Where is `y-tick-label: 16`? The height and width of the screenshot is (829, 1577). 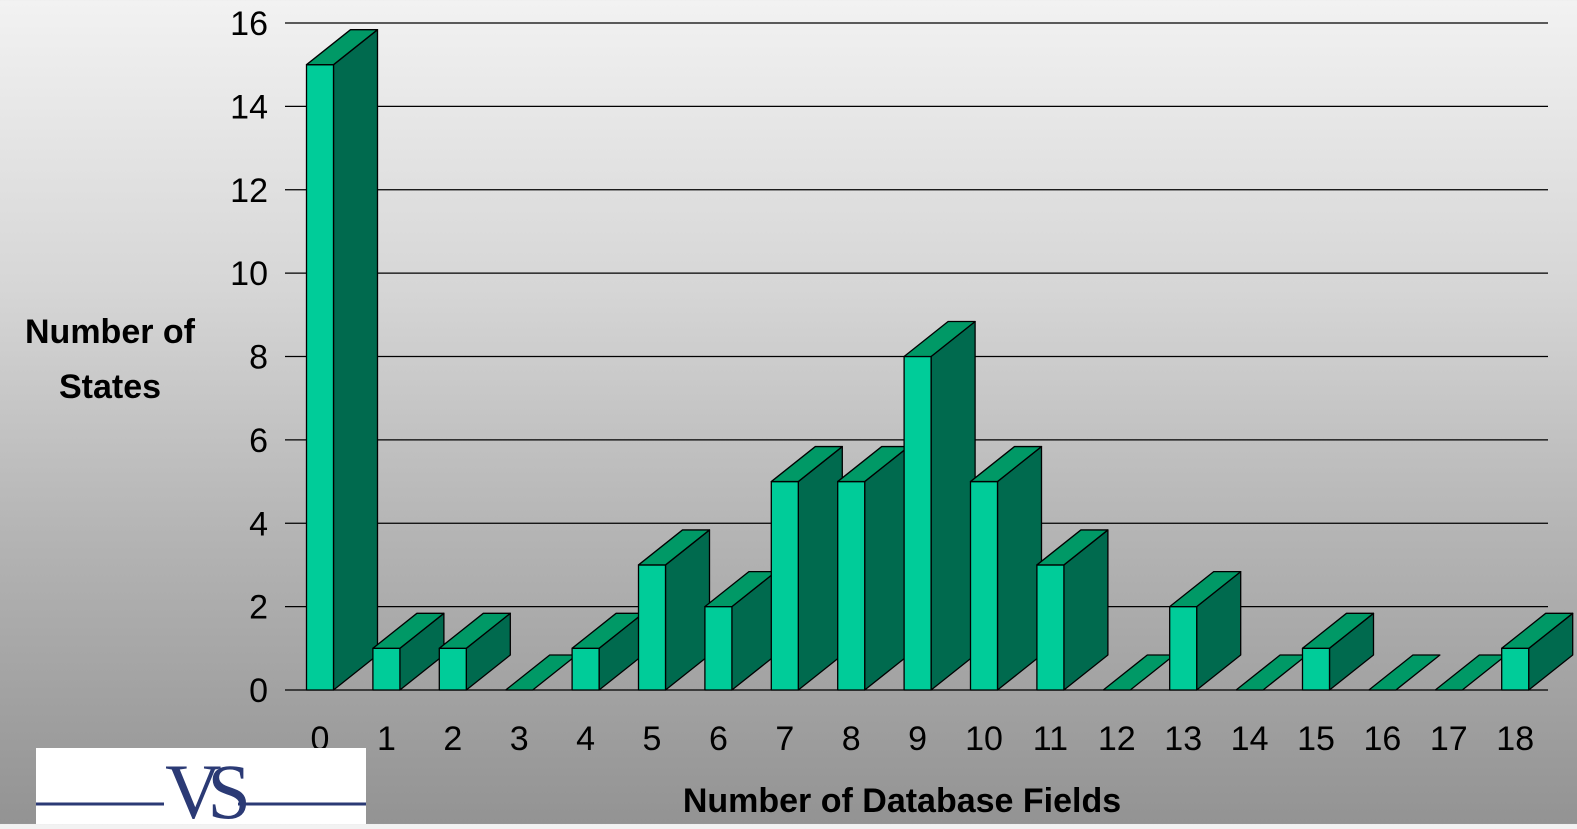
y-tick-label: 16 is located at coordinates (249, 24).